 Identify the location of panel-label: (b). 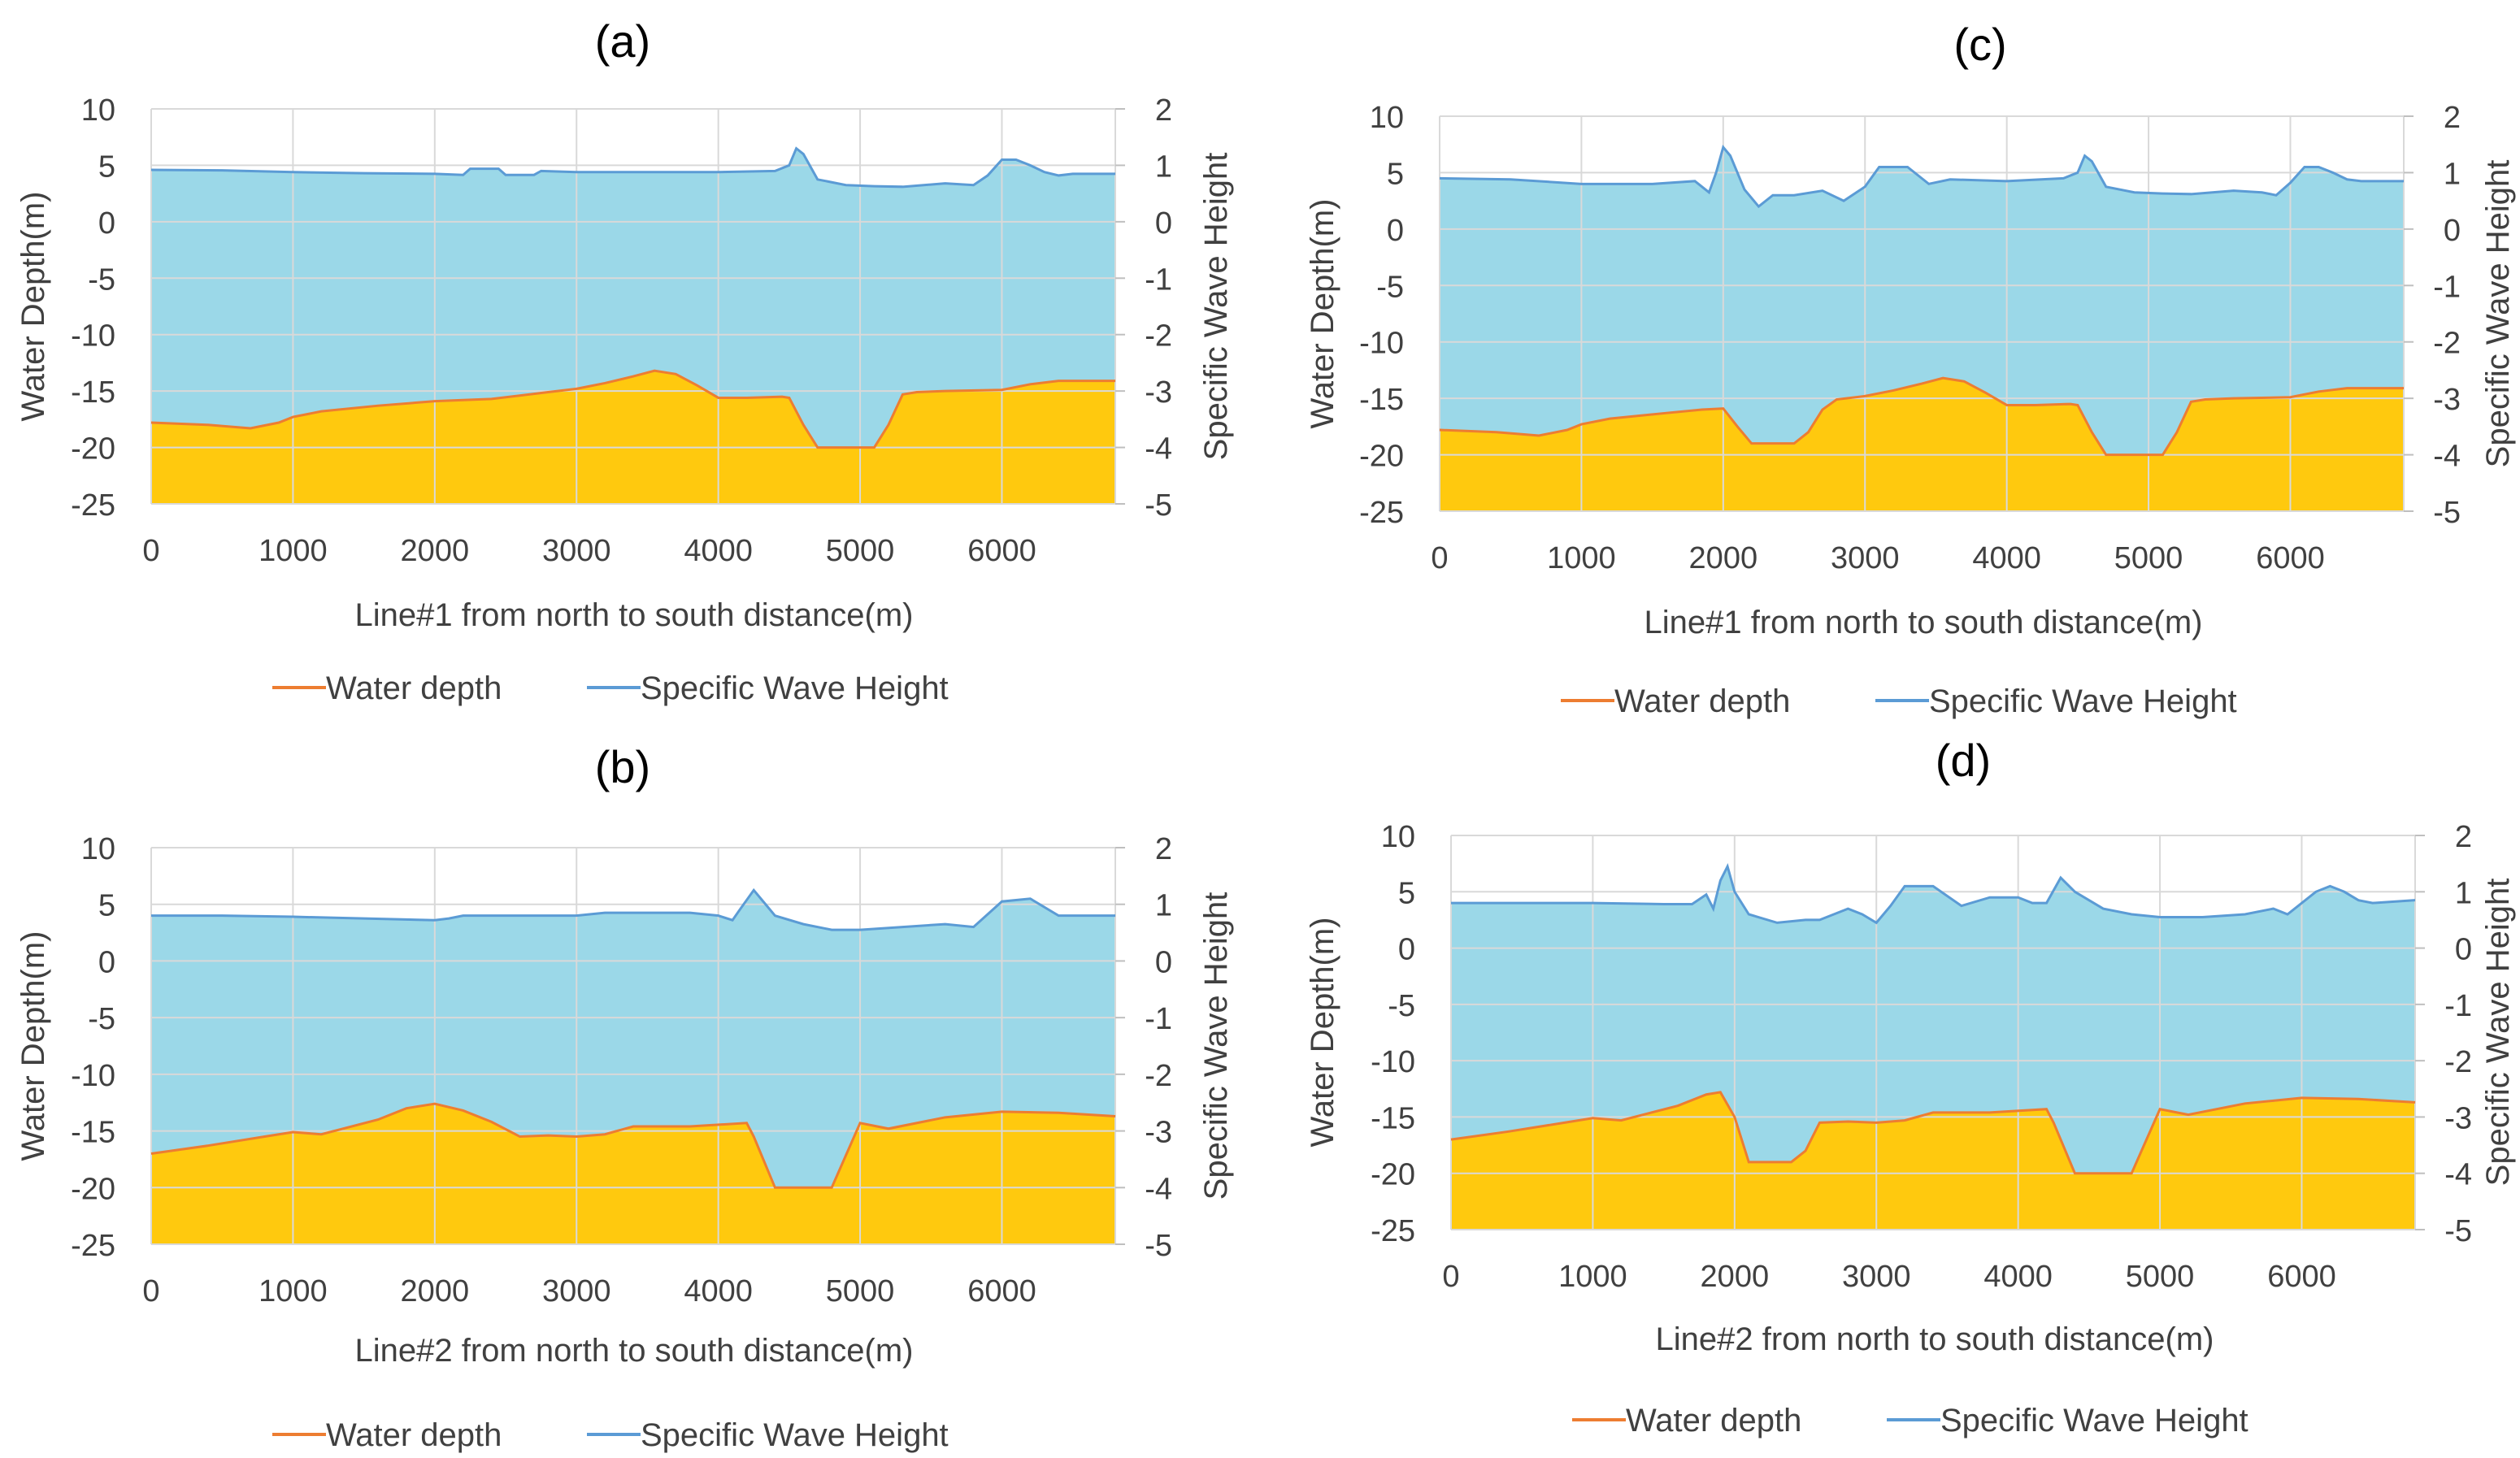
(622, 767).